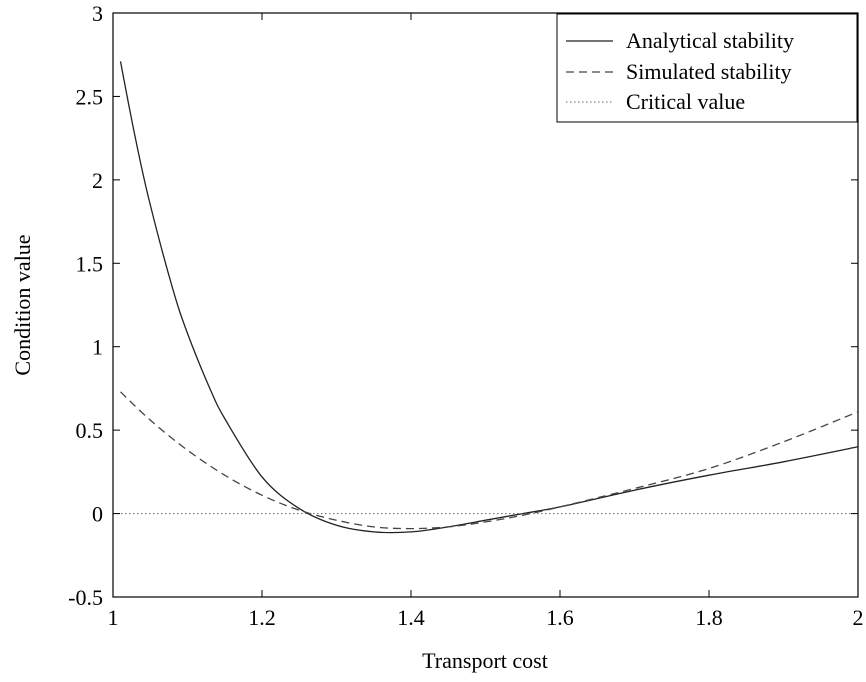 This screenshot has width=866, height=682. I want to click on legend-box, so click(707, 68).